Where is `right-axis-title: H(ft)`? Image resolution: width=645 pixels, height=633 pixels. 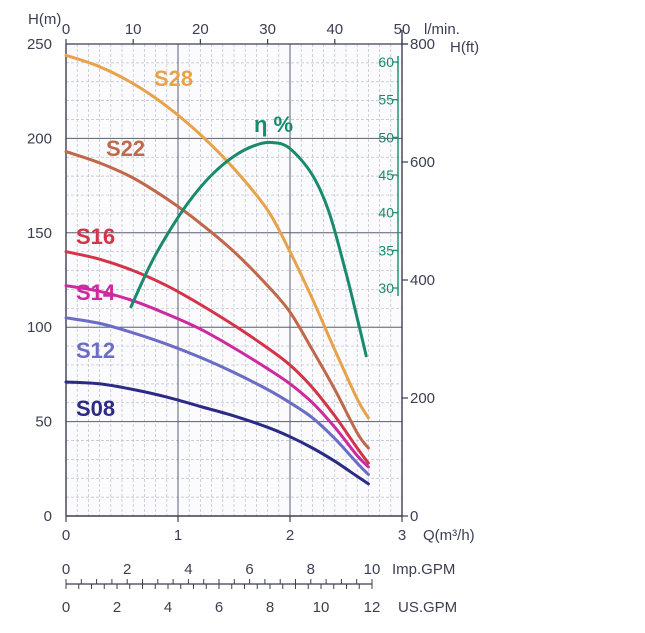 right-axis-title: H(ft) is located at coordinates (464, 47).